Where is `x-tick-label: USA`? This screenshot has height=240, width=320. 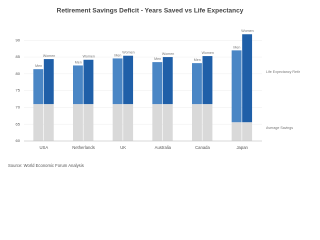 x-tick-label: USA is located at coordinates (44, 147).